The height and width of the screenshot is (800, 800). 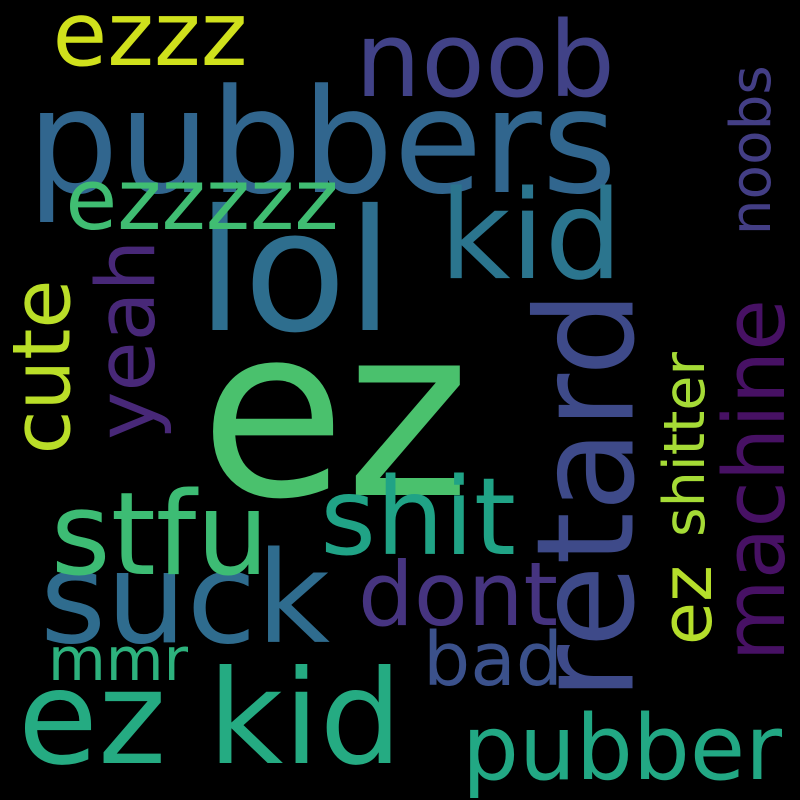 What do you see at coordinates (531, 235) in the screenshot?
I see `word-kid: kid` at bounding box center [531, 235].